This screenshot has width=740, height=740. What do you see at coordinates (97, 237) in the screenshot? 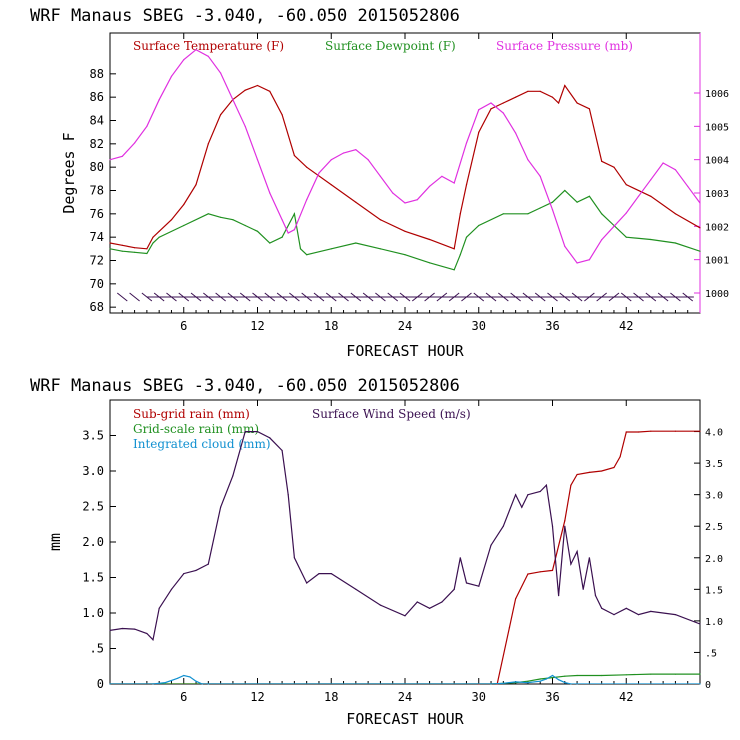
I see `y-tick-label: 74` at bounding box center [97, 237].